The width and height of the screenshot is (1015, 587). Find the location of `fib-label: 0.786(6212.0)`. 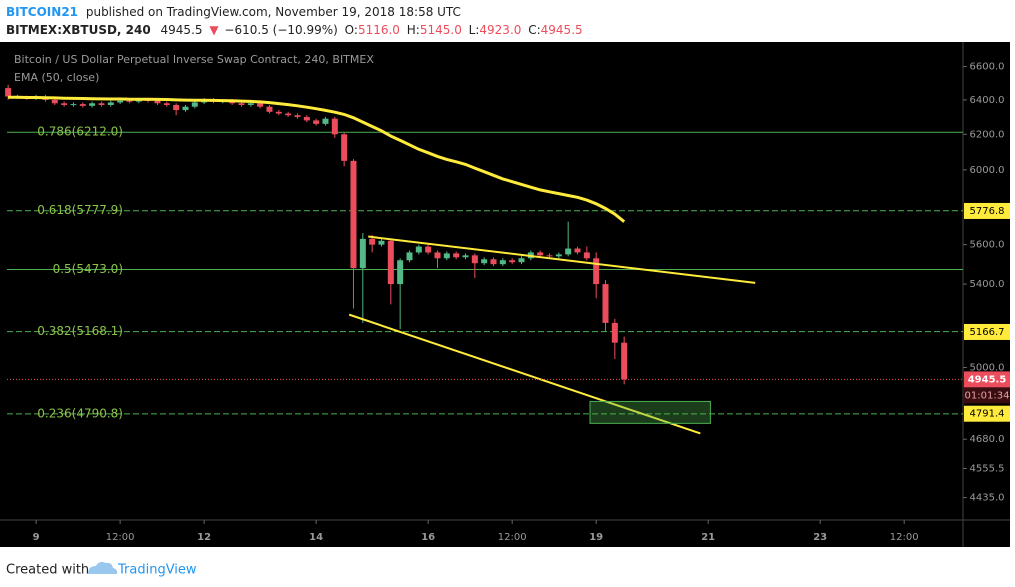

fib-label: 0.786(6212.0) is located at coordinates (80, 132).